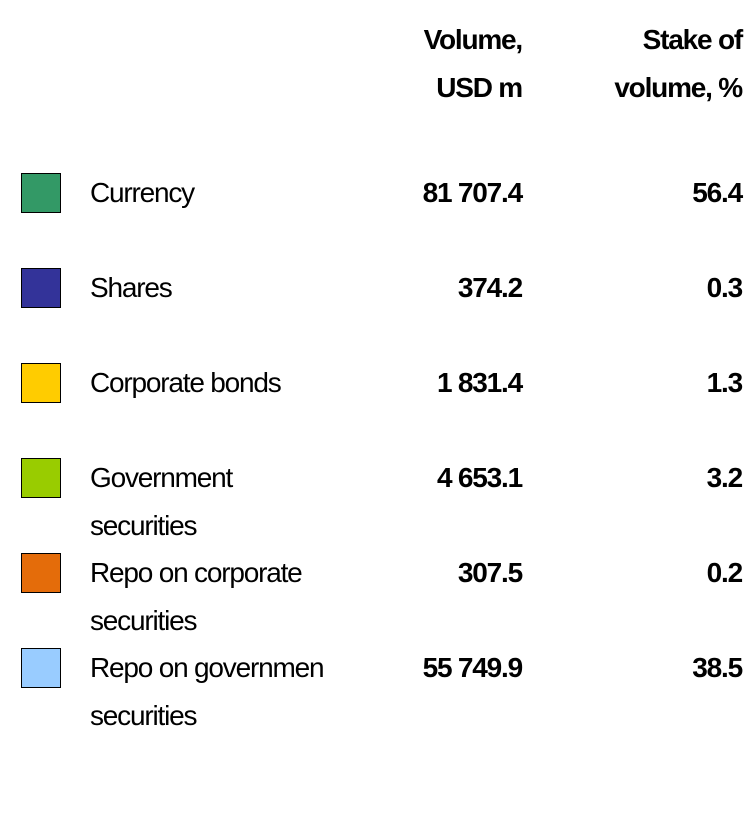 This screenshot has width=748, height=825. What do you see at coordinates (678, 87) in the screenshot?
I see `column-header: volume, %` at bounding box center [678, 87].